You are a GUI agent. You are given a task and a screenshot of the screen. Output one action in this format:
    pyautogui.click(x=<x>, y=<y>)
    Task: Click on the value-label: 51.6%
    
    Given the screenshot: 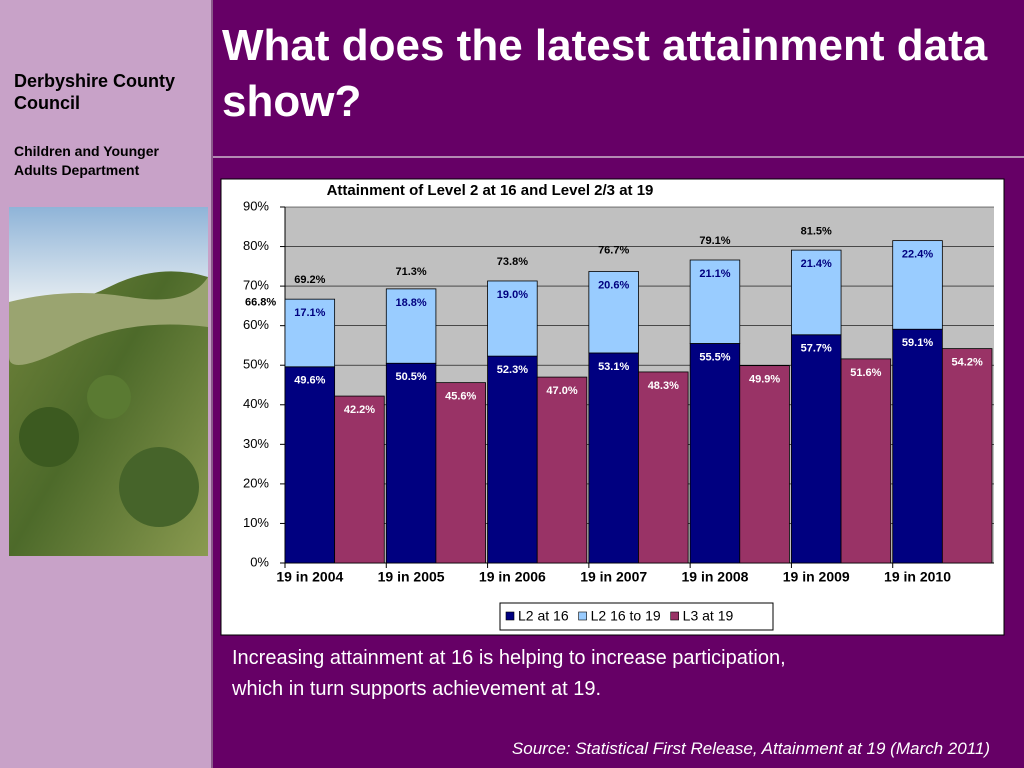 What is the action you would take?
    pyautogui.click(x=865, y=373)
    